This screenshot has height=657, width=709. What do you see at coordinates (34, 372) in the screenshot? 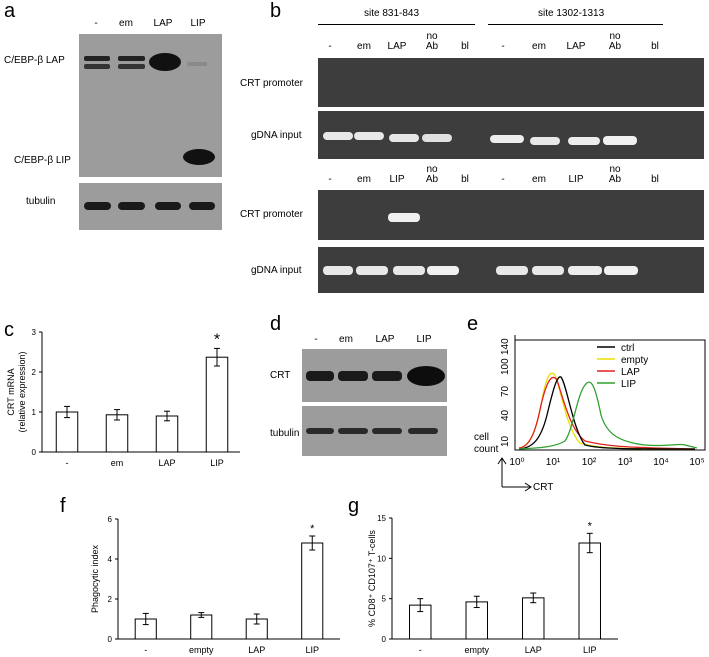
I see `y-tick-label: 2` at bounding box center [34, 372].